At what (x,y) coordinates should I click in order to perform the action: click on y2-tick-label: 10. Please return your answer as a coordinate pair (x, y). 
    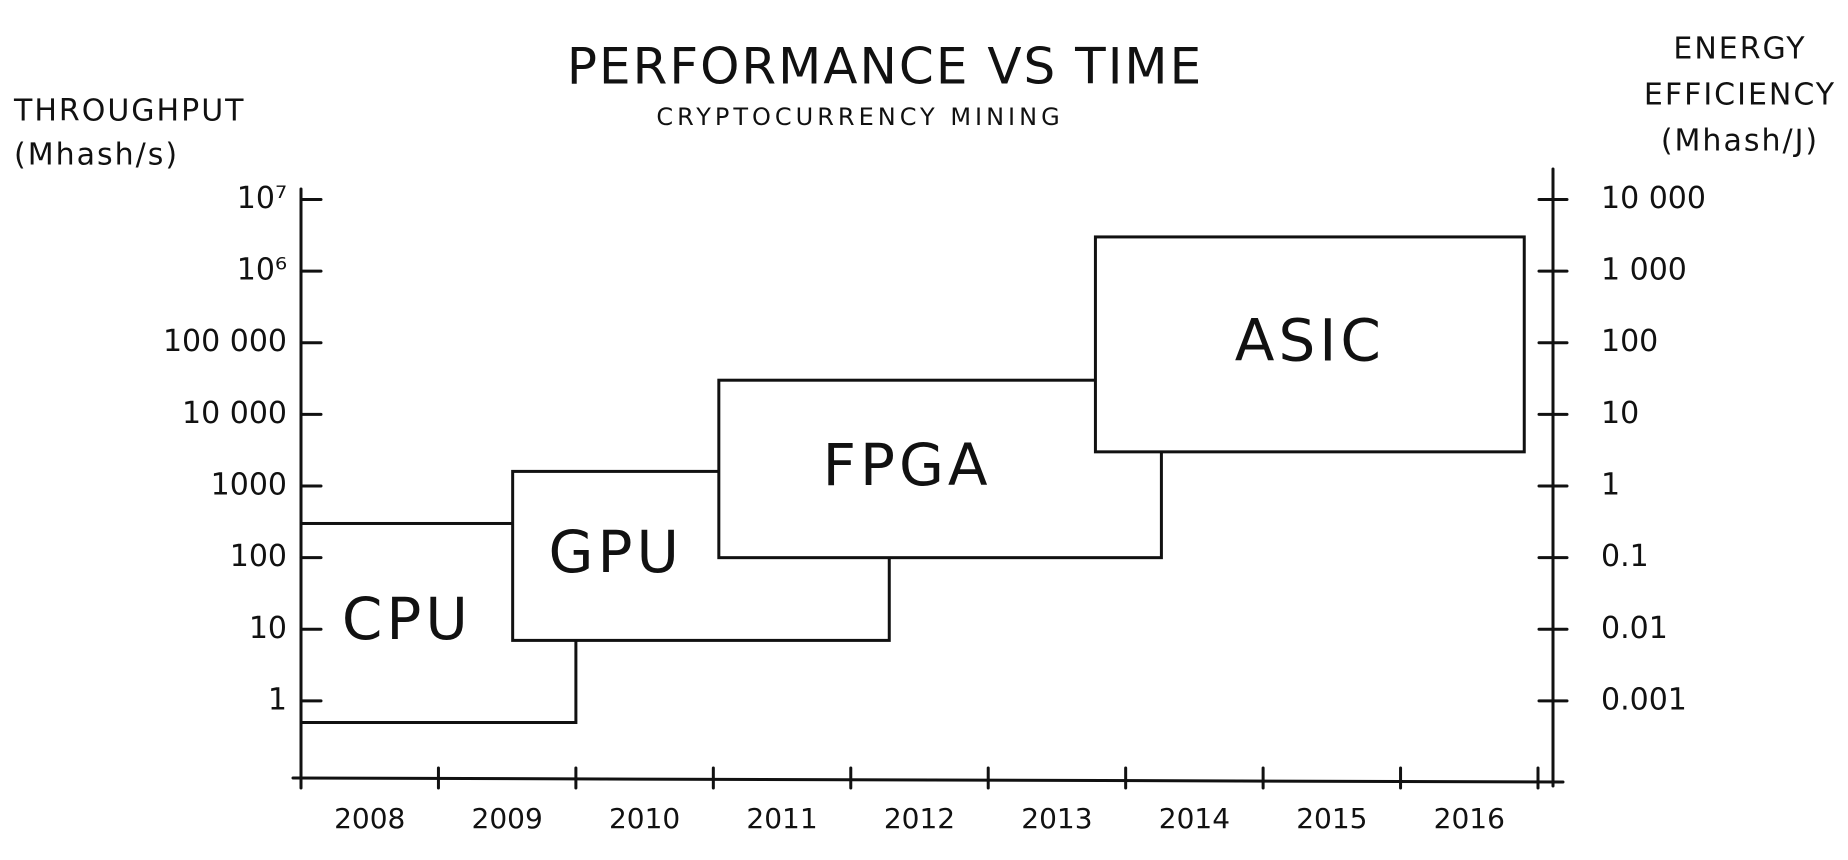
    Looking at the image, I should click on (1620, 413).